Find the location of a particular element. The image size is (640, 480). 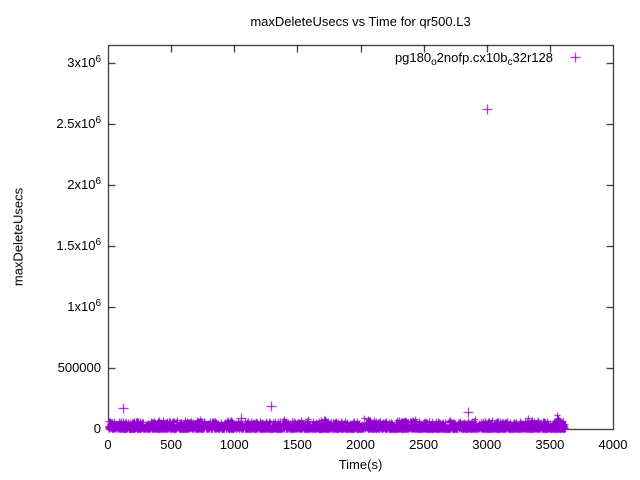

y-axis-label: maxDeleteUsecs is located at coordinates (18, 237).